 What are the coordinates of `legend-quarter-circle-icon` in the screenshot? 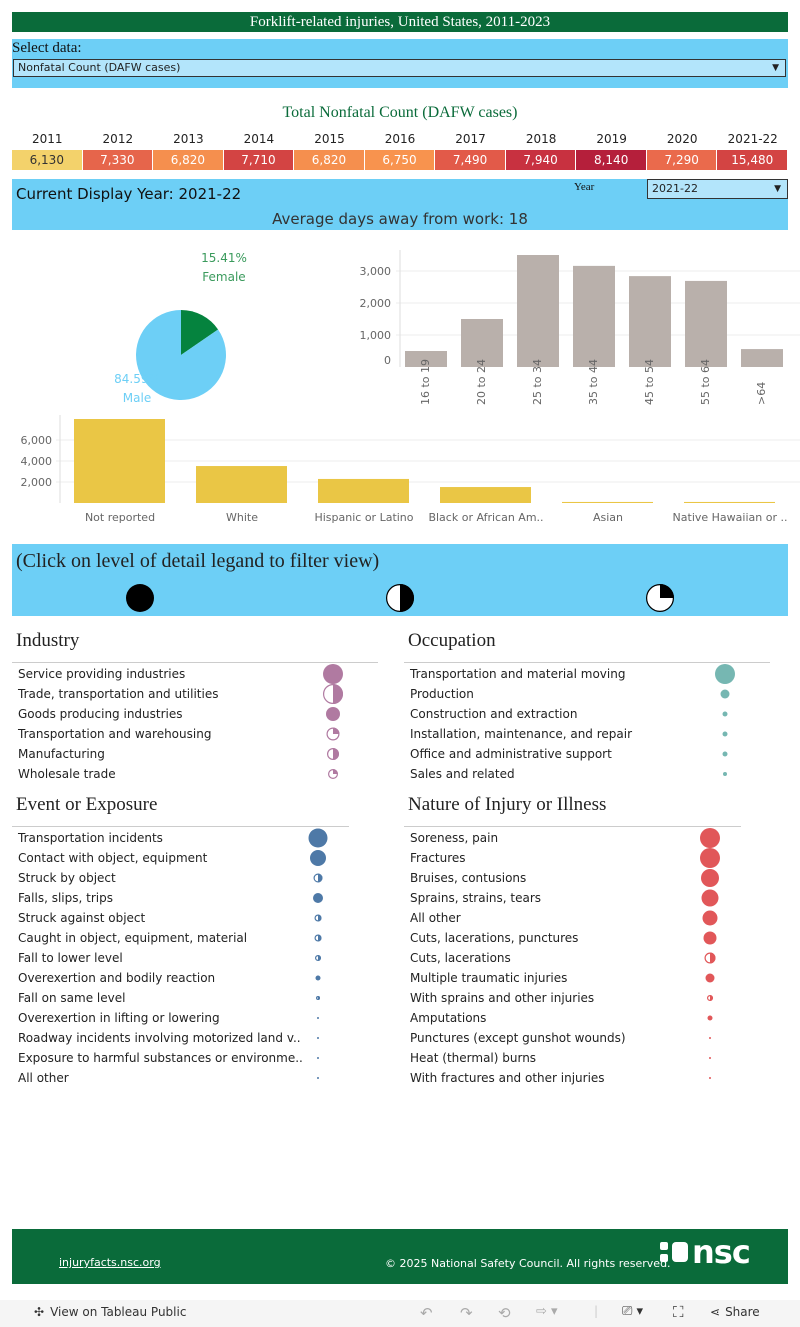 It's located at (660, 598).